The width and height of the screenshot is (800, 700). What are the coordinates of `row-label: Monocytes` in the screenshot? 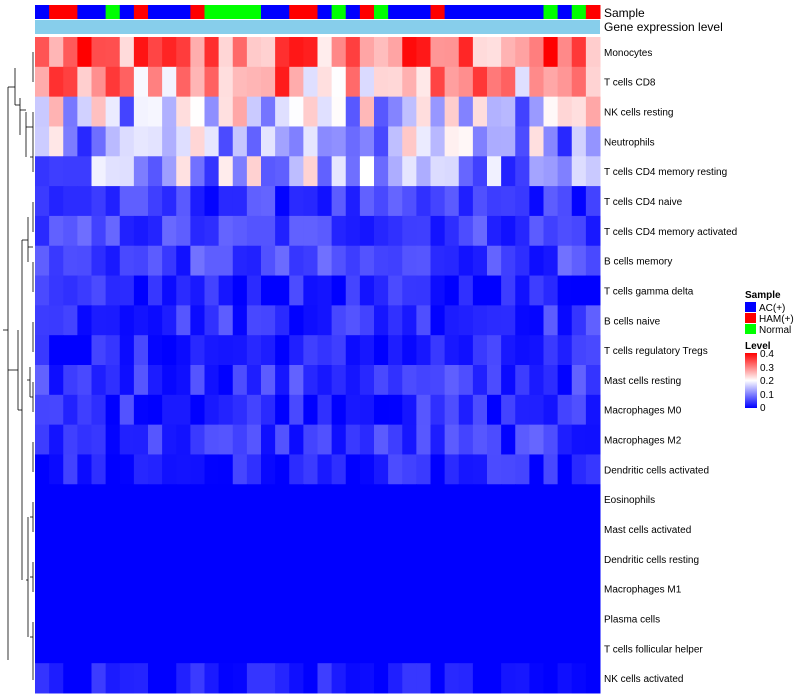 It's located at (628, 53).